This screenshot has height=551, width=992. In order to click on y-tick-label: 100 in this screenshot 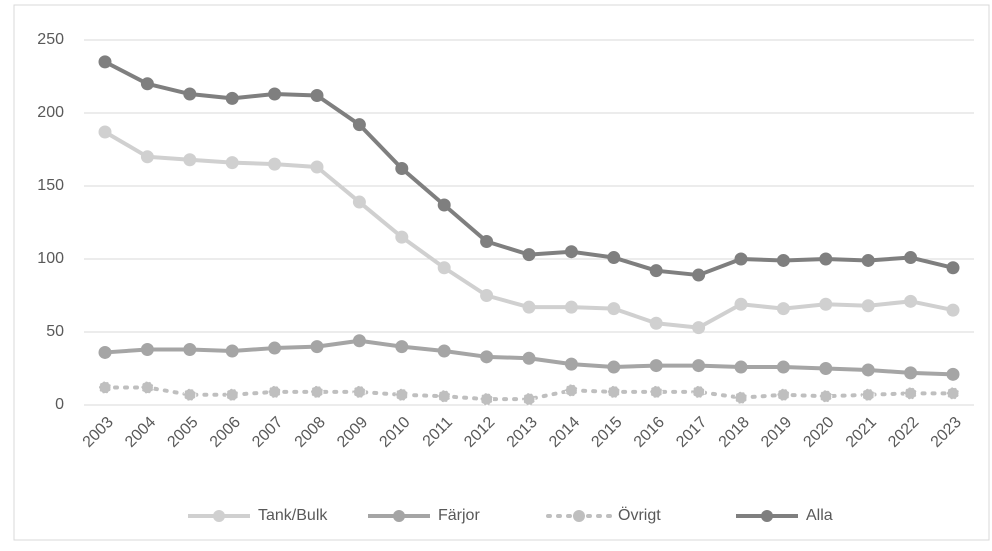, I will do `click(50, 258)`.